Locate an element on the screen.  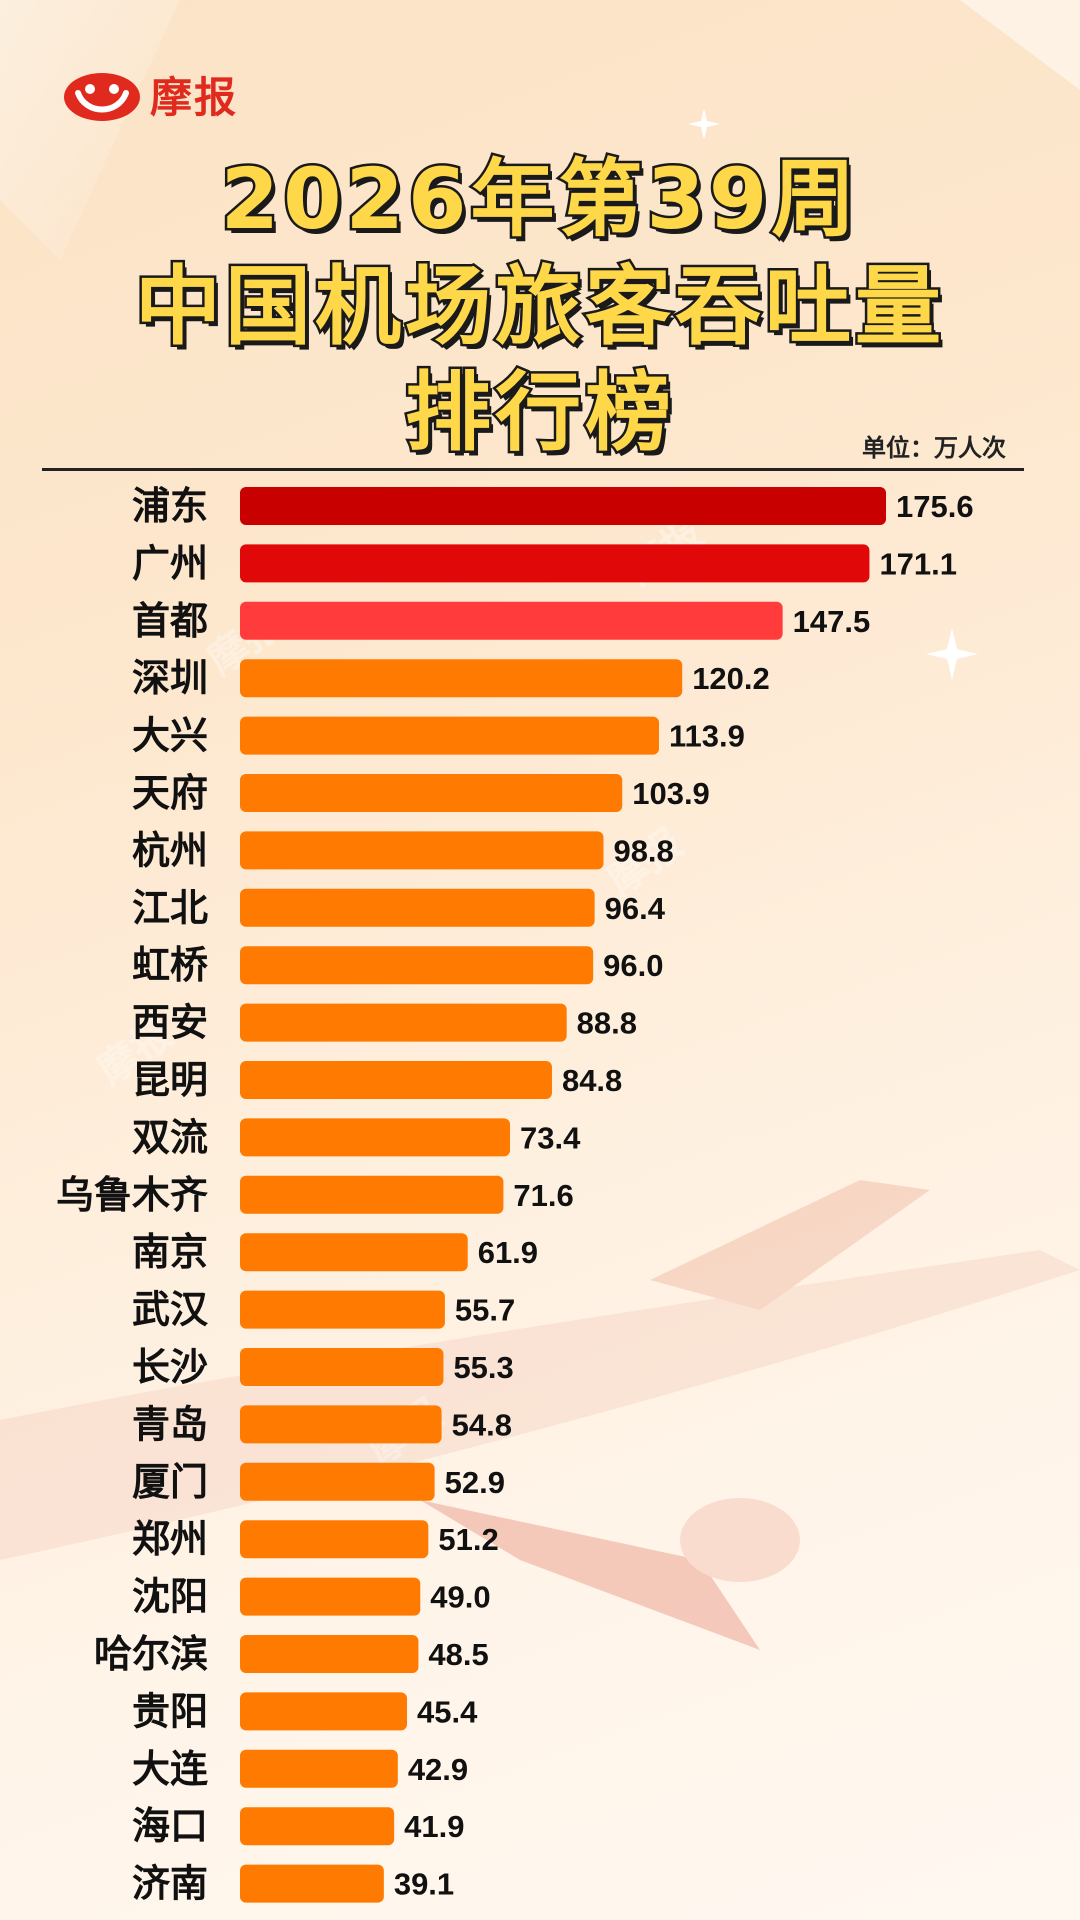
category-label: 大连 is located at coordinates (170, 1769).